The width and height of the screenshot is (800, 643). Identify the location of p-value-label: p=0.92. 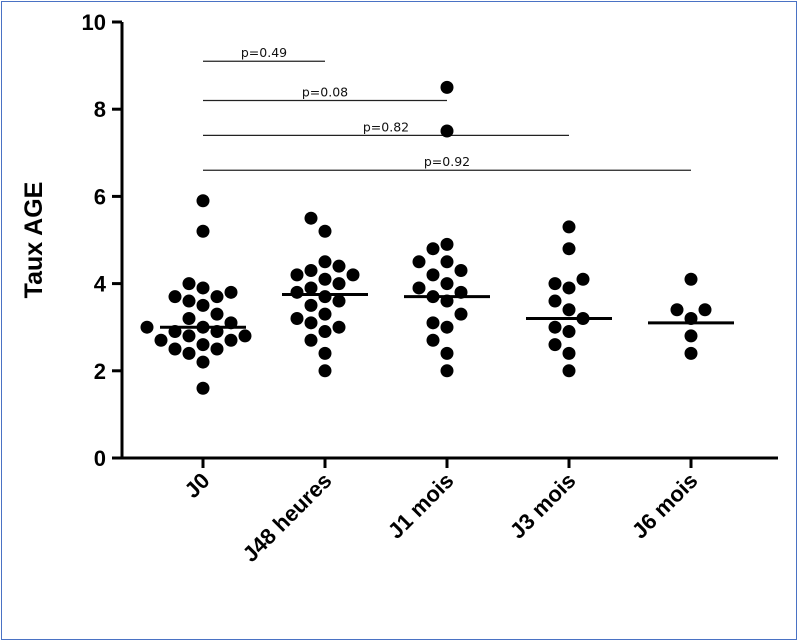
(447, 161).